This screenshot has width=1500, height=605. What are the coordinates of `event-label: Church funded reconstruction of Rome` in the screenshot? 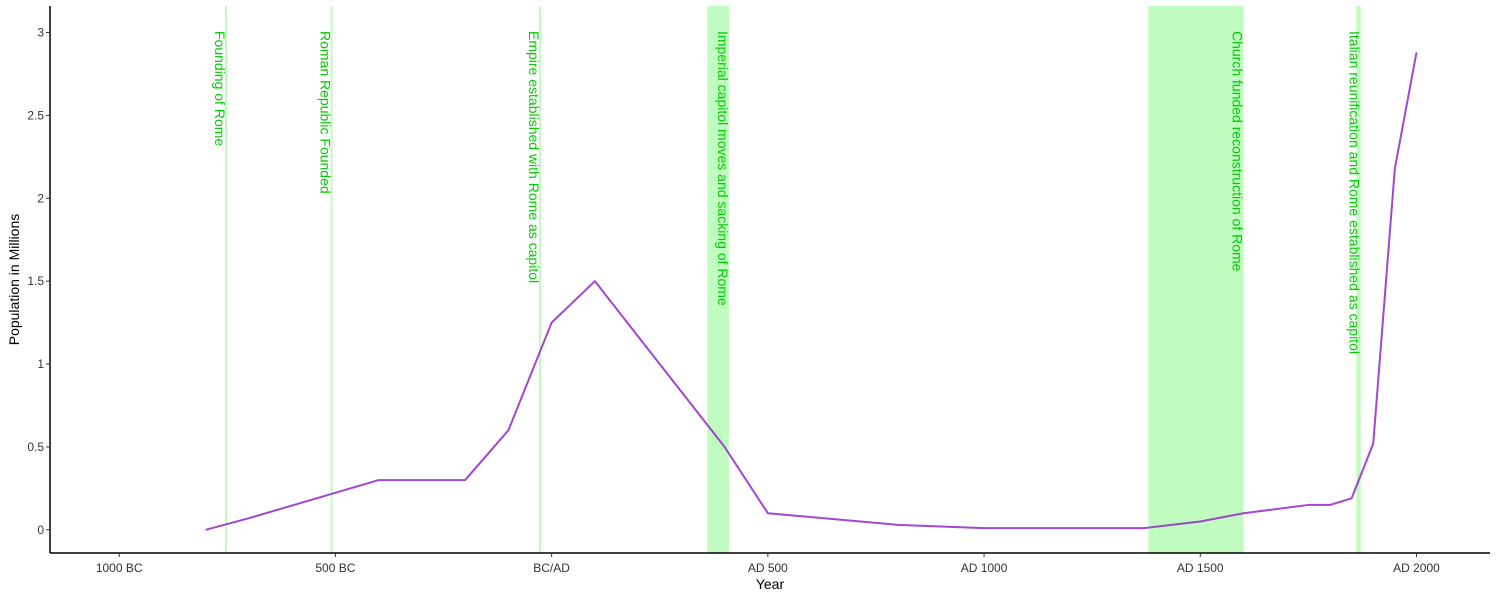 It's located at (1238, 151).